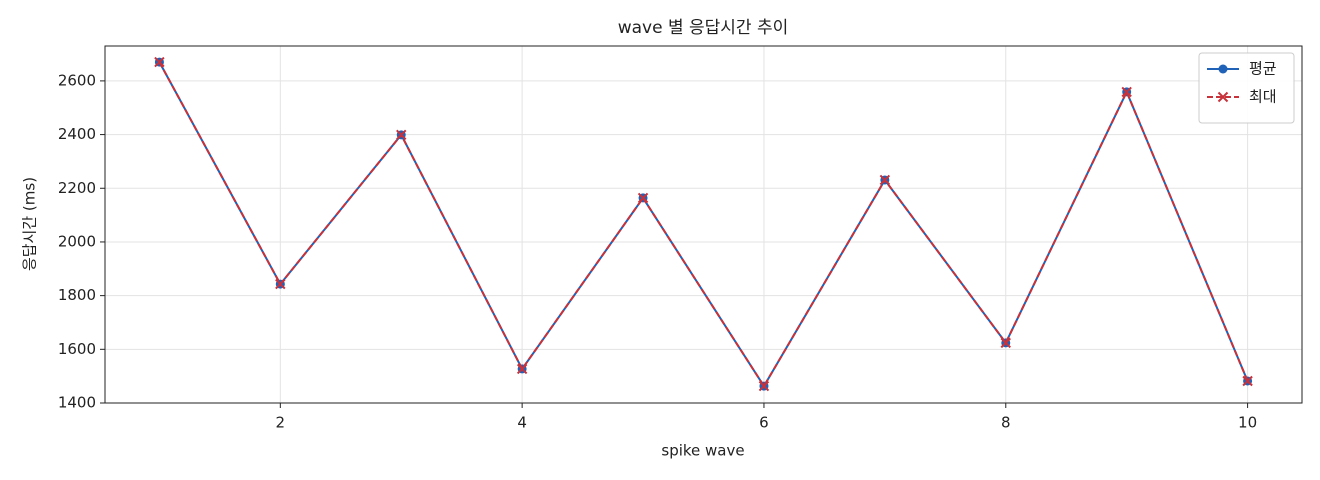  What do you see at coordinates (281, 423) in the screenshot?
I see `x-tick-label: 2` at bounding box center [281, 423].